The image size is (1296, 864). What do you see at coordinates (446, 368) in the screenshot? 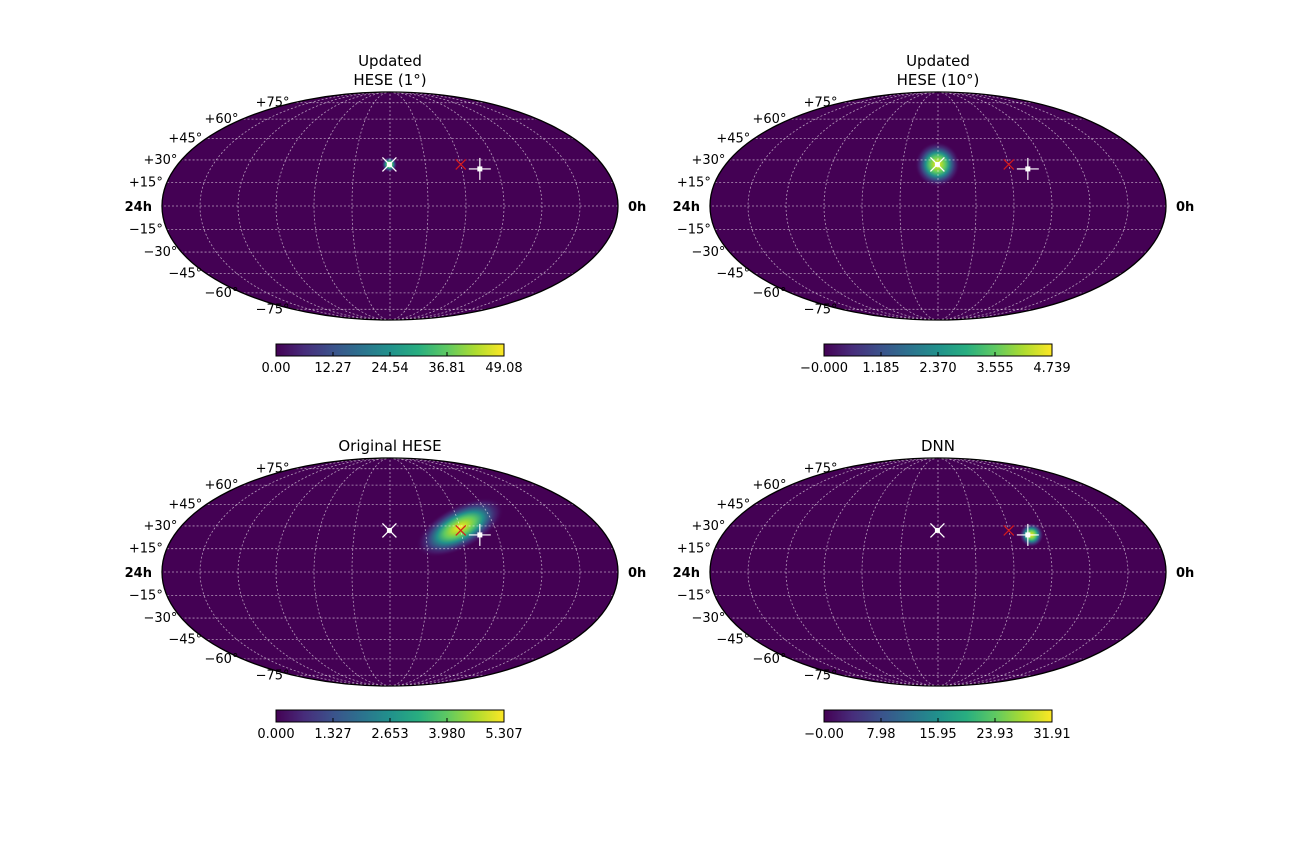
I see `colorbar-tick-label: 36.81` at bounding box center [446, 368].